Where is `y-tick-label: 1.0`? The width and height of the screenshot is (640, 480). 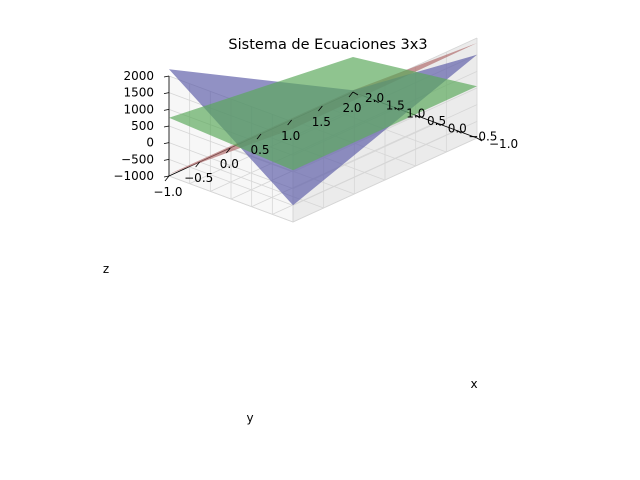 y-tick-label: 1.0 is located at coordinates (415, 113).